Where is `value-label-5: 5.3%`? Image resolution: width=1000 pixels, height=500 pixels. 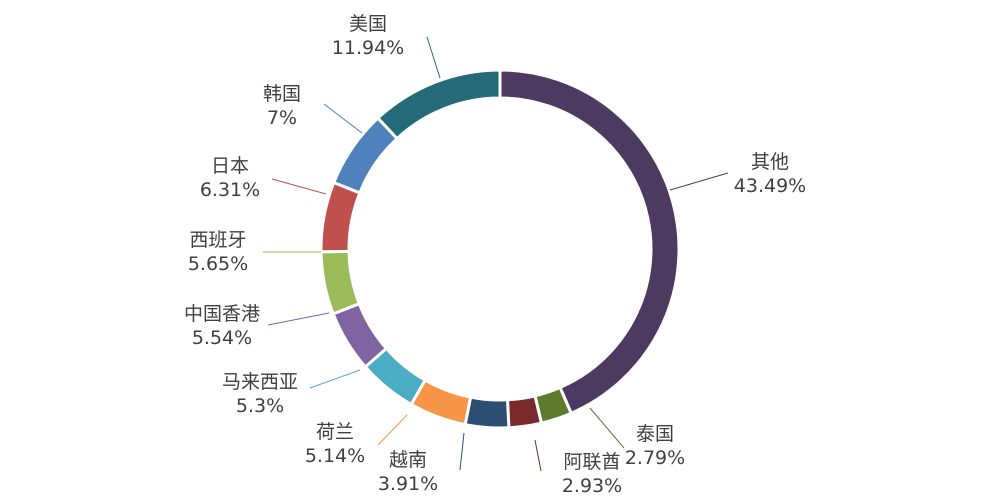
value-label-5: 5.3% is located at coordinates (260, 406).